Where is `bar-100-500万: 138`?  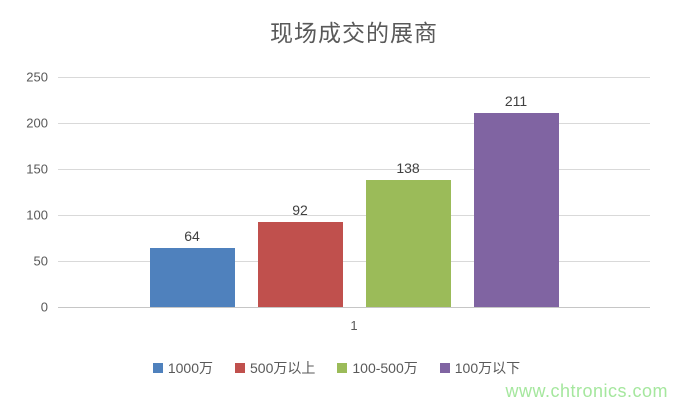 bar-100-500万: 138 is located at coordinates (408, 233).